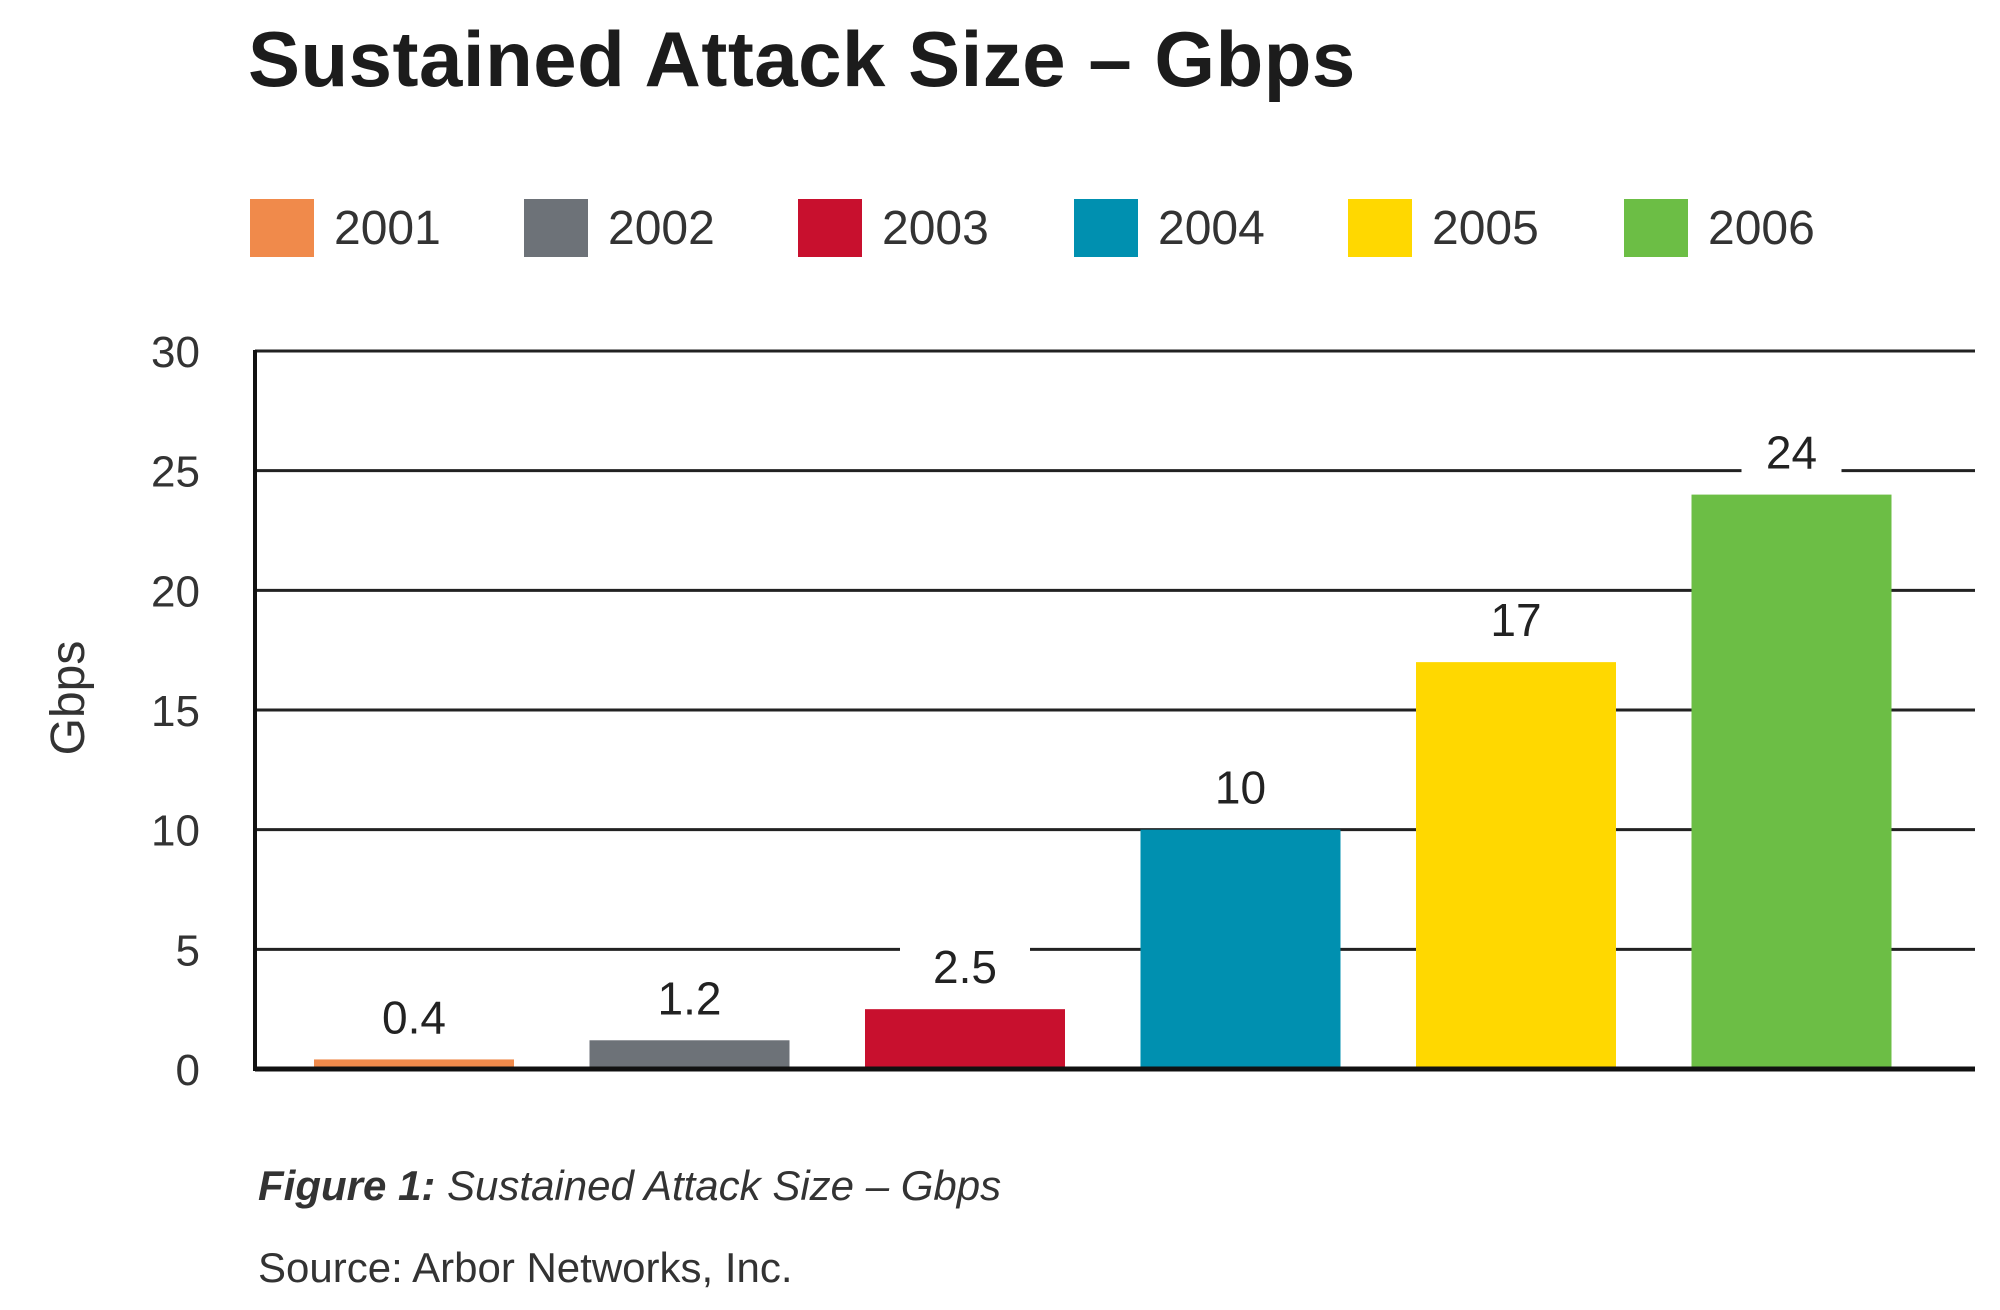 This screenshot has width=2000, height=1310. I want to click on legend-item-2001: 2001, so click(345, 228).